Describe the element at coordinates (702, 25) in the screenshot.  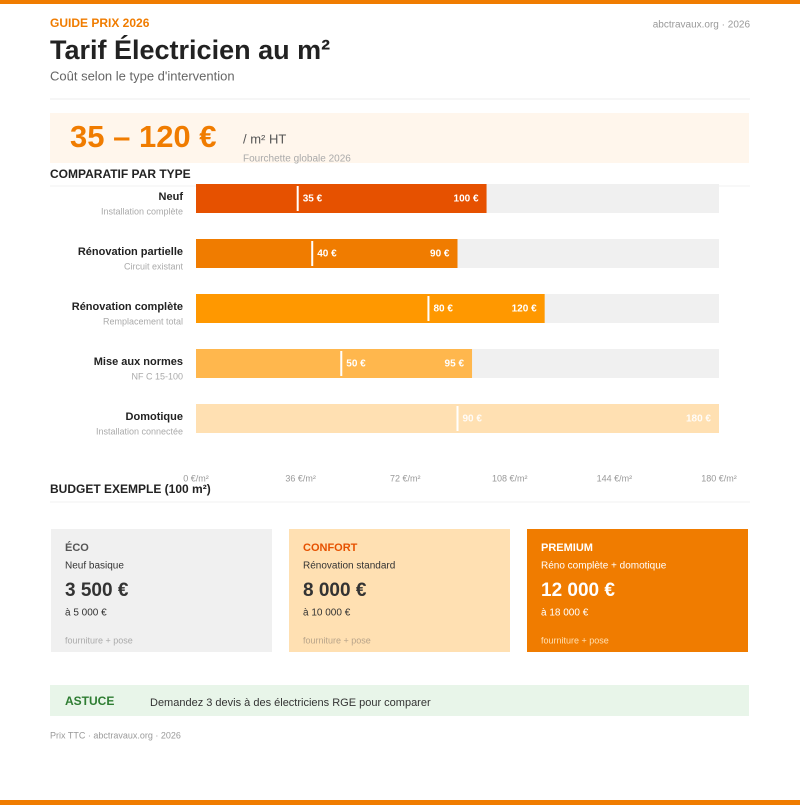
I see `source: abctravaux.org · 2026` at that location.